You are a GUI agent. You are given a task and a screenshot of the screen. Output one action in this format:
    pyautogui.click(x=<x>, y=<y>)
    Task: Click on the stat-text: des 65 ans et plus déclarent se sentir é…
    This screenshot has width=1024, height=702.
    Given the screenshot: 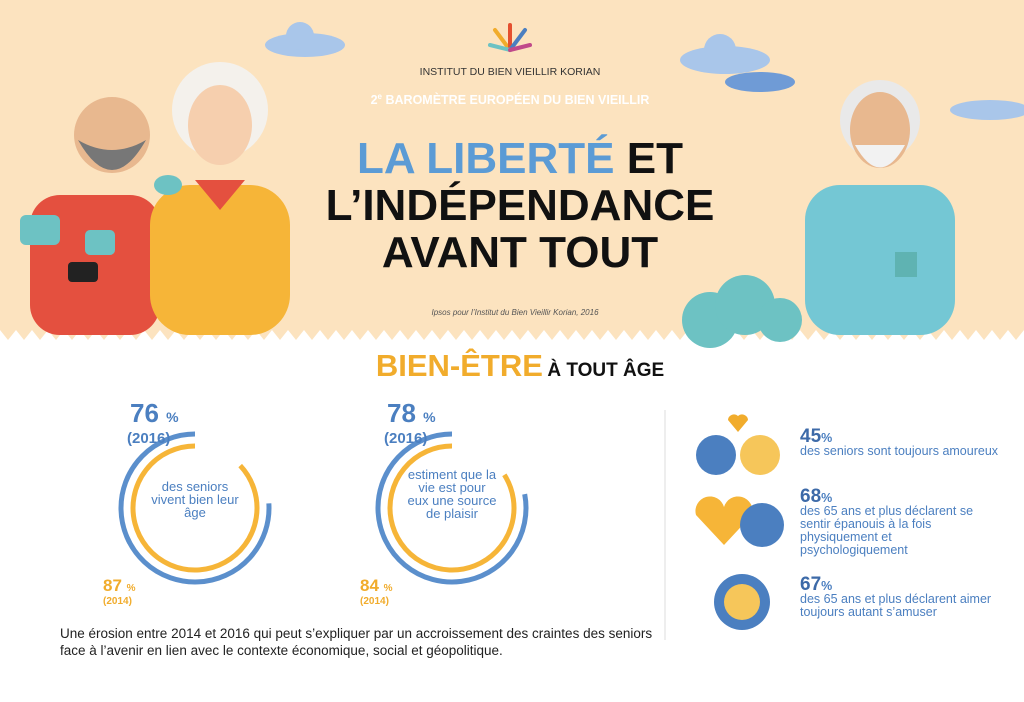 What is the action you would take?
    pyautogui.click(x=887, y=530)
    